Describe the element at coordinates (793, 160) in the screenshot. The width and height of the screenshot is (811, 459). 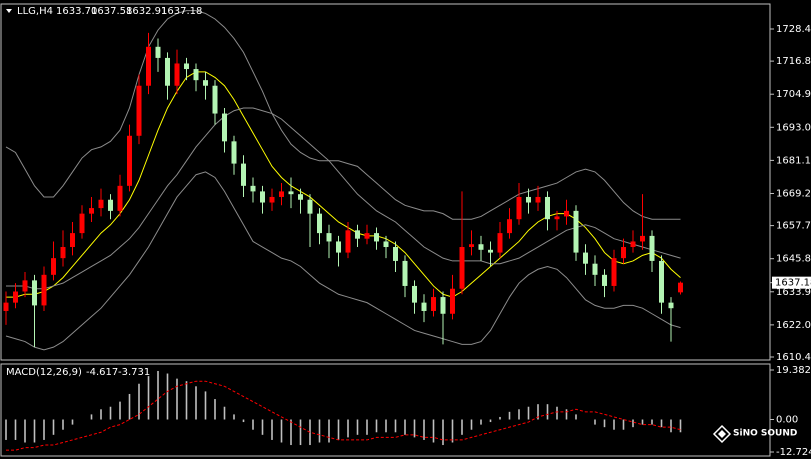
I see `y-tick-label: 1681.15` at that location.